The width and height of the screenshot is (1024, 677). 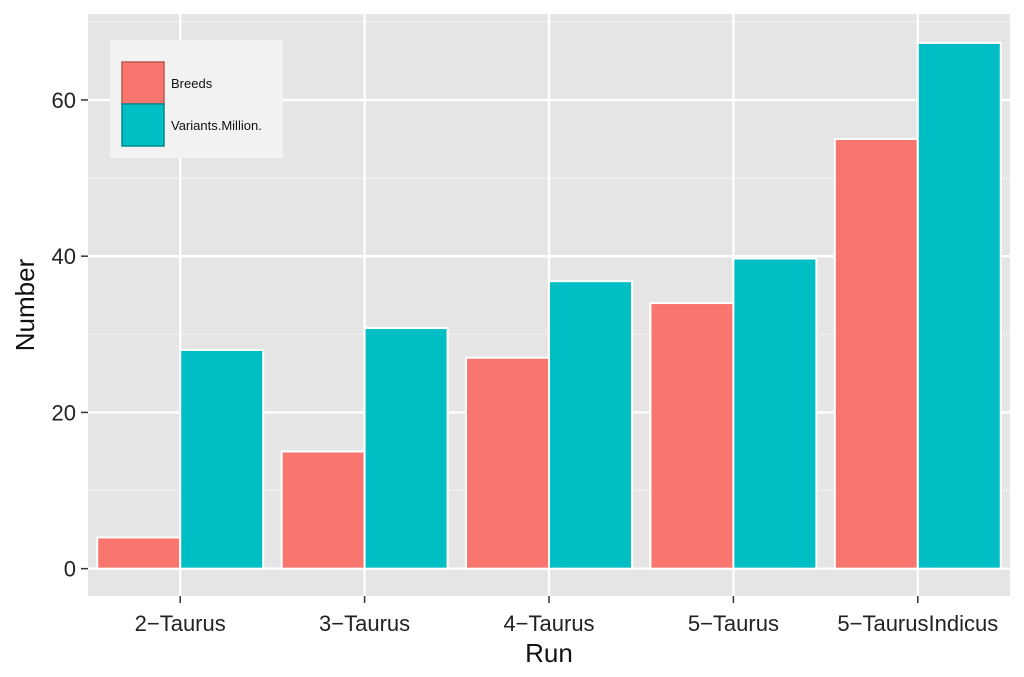 I want to click on legend-key-breeds, so click(x=143, y=83).